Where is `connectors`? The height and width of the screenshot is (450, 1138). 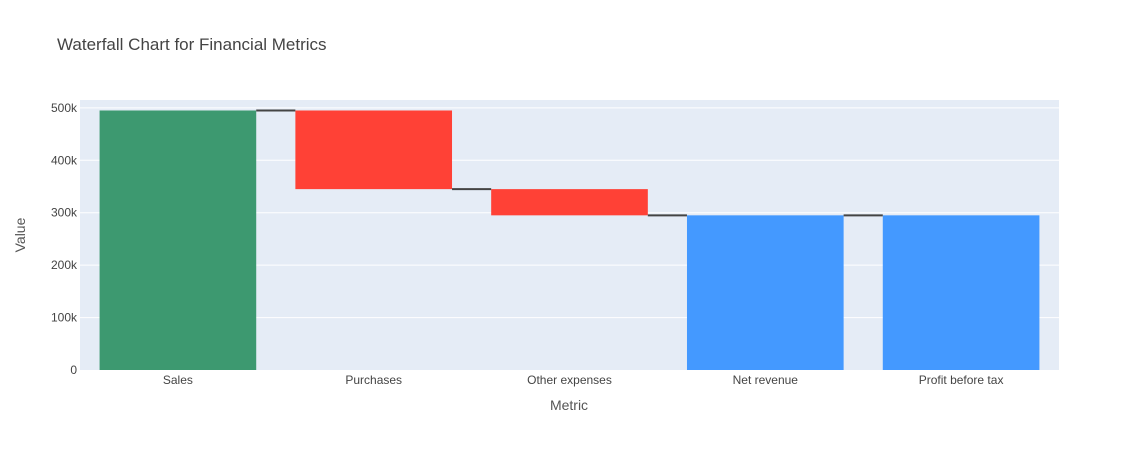 connectors is located at coordinates (569, 163).